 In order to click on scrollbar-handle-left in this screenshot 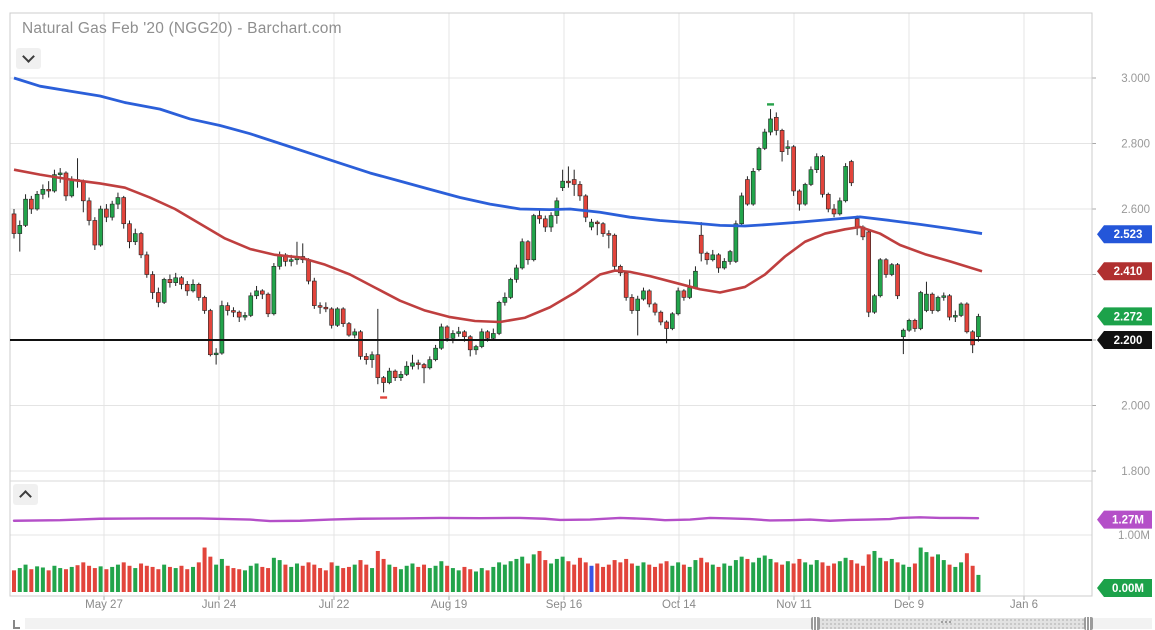, I will do `click(815, 623)`.